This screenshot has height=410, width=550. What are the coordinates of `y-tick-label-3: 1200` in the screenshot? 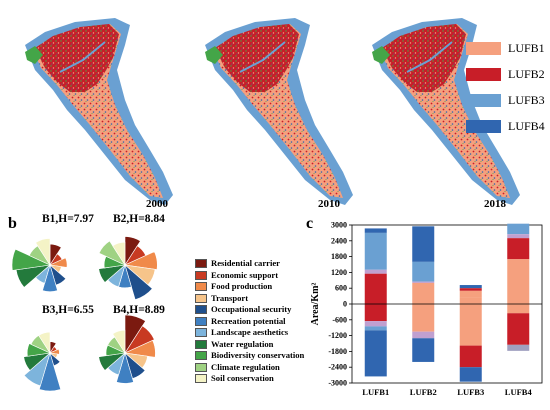 It's located at (339, 272).